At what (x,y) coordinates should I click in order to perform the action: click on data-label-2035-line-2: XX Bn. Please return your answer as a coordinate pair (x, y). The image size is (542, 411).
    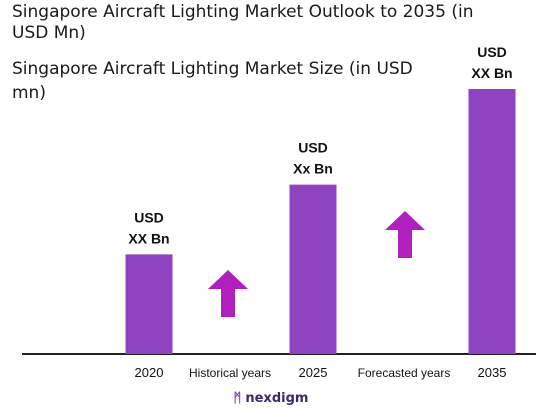
    Looking at the image, I should click on (491, 73).